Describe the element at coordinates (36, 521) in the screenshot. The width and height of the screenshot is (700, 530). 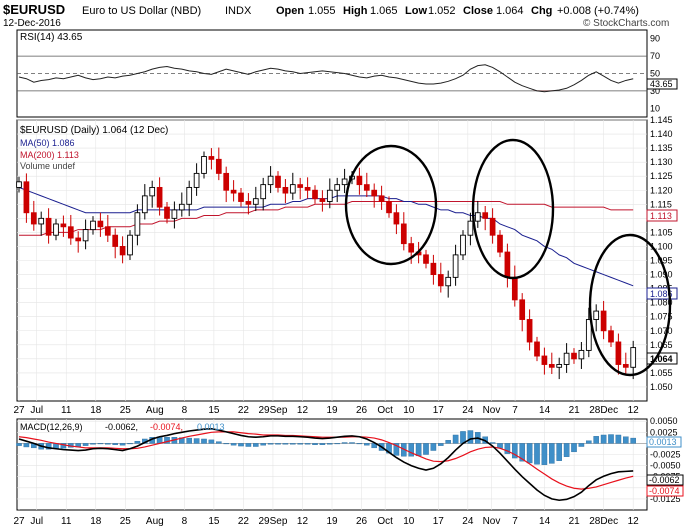
I see `x-tick-label: Jul` at that location.